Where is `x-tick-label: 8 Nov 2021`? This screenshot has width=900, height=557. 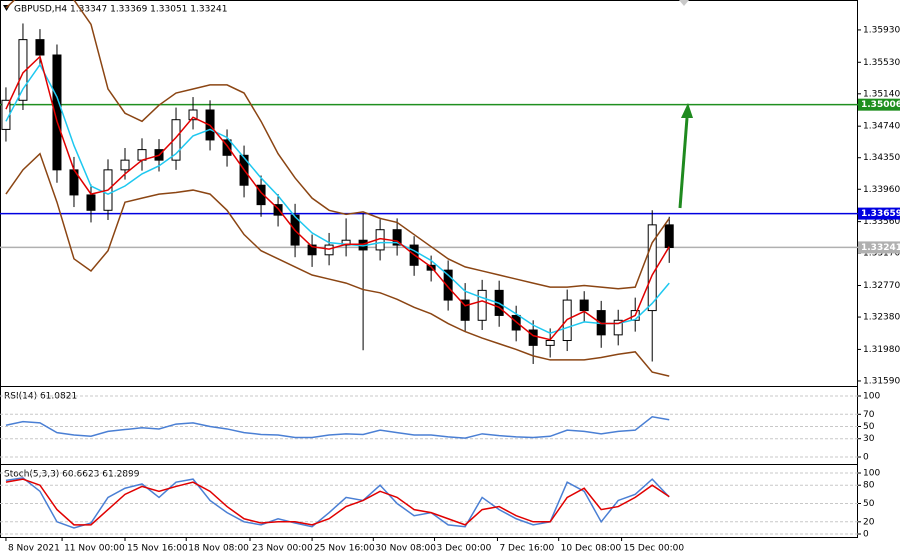
x-tick-label: 8 Nov 2021 is located at coordinates (34, 549).